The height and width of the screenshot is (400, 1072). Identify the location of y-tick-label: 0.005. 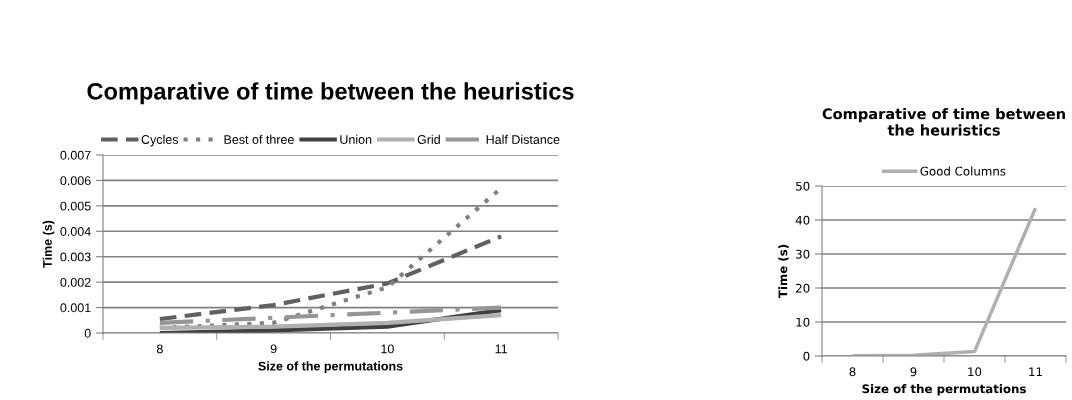
(75, 206).